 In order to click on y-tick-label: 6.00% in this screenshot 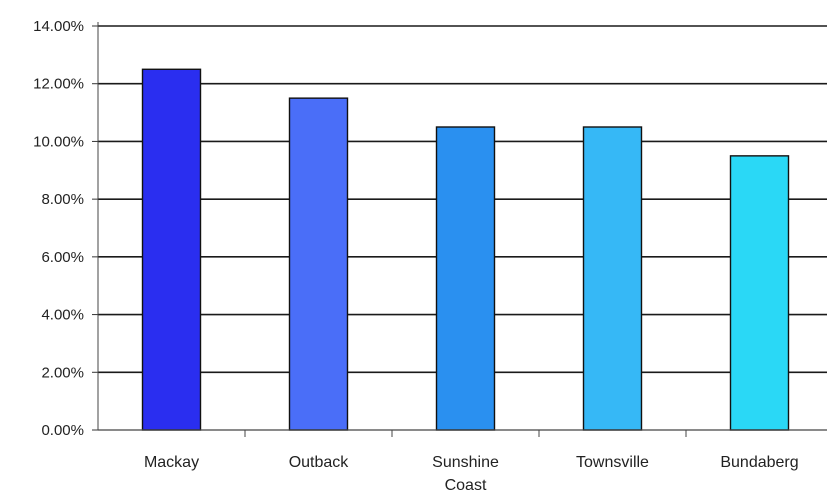, I will do `click(62, 257)`.